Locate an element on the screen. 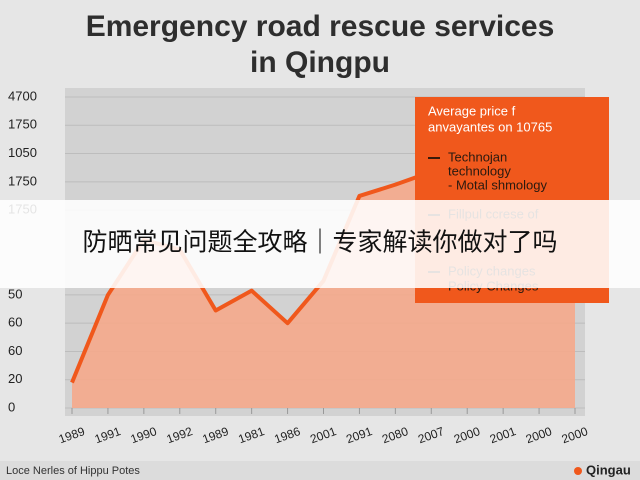 The image size is (640, 480). footer-right: Qingau is located at coordinates (608, 469).